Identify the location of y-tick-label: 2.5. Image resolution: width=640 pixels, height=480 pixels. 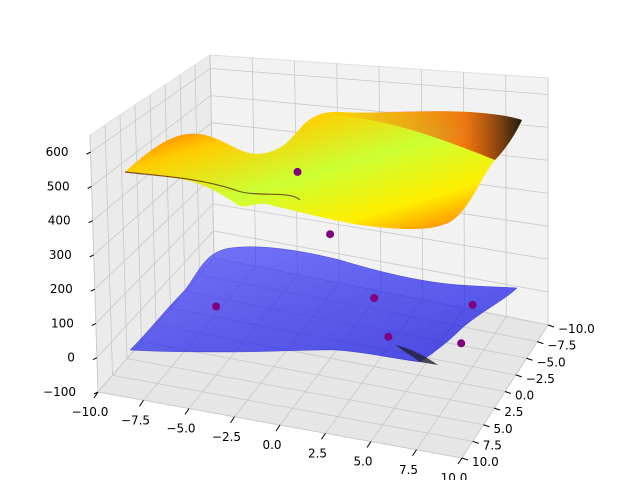
(513, 412).